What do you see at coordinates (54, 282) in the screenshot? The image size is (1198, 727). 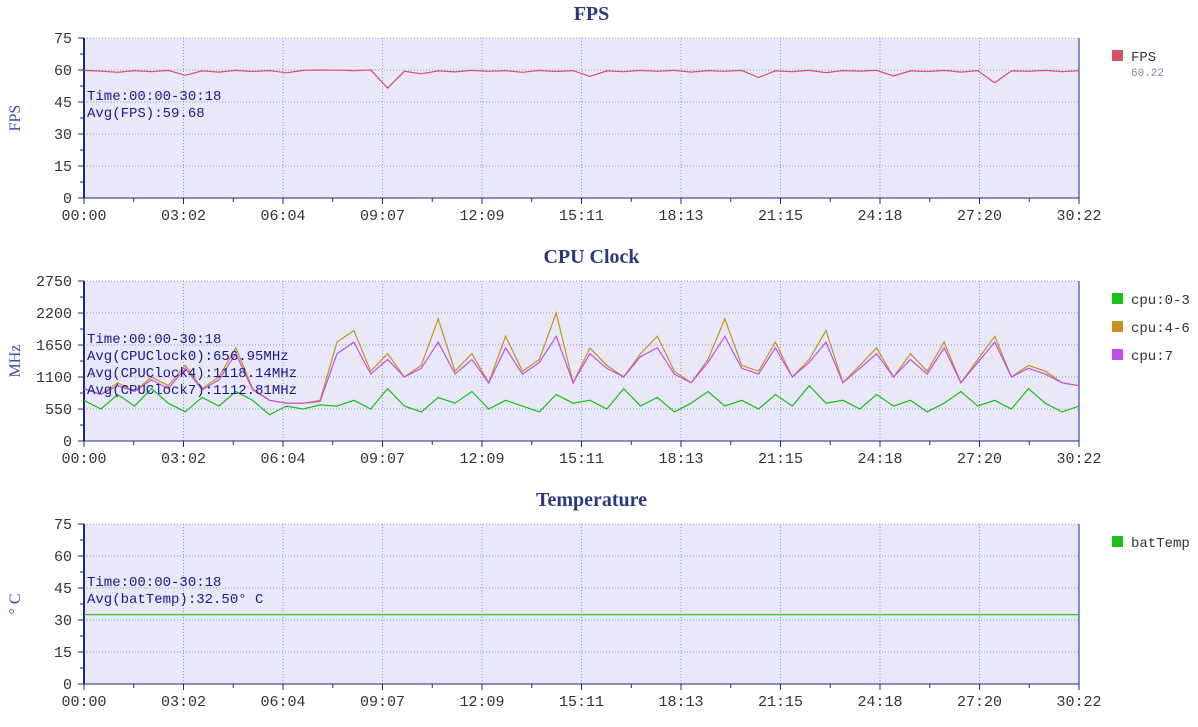 I see `y-tick-label: 2750` at bounding box center [54, 282].